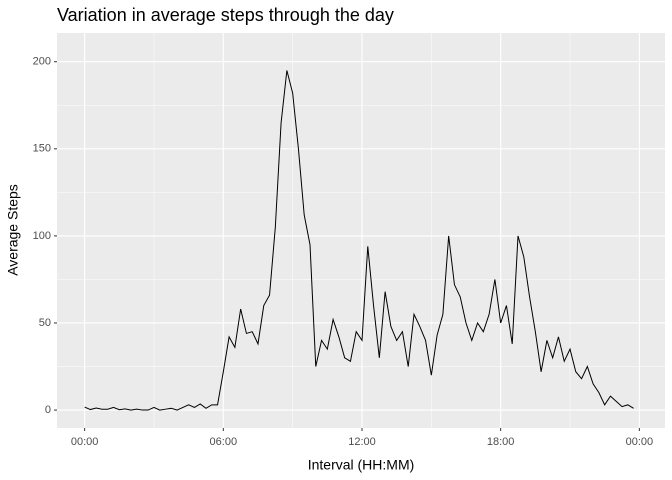  What do you see at coordinates (42, 62) in the screenshot?
I see `y-tick-label: 200` at bounding box center [42, 62].